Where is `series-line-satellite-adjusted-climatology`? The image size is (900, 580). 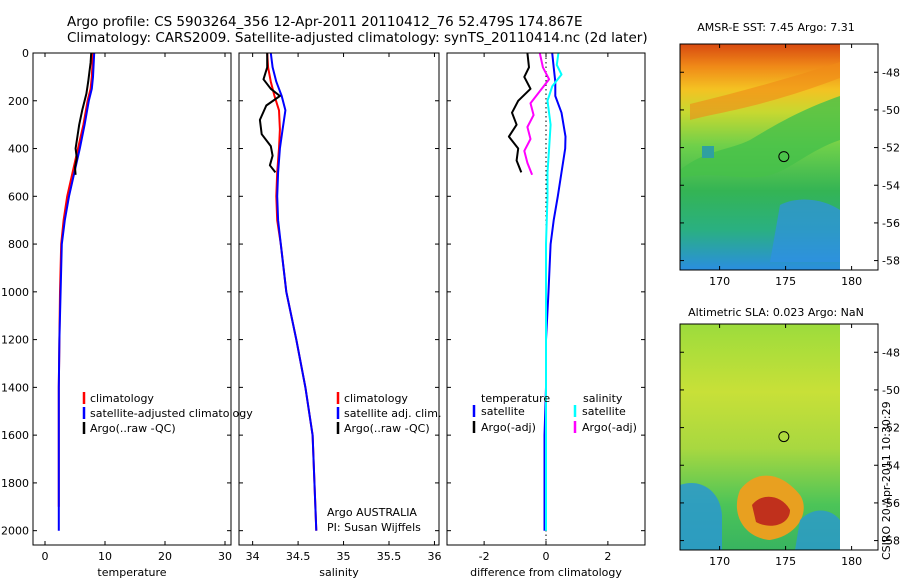 series-line-satellite-adjusted-climatology is located at coordinates (76, 291).